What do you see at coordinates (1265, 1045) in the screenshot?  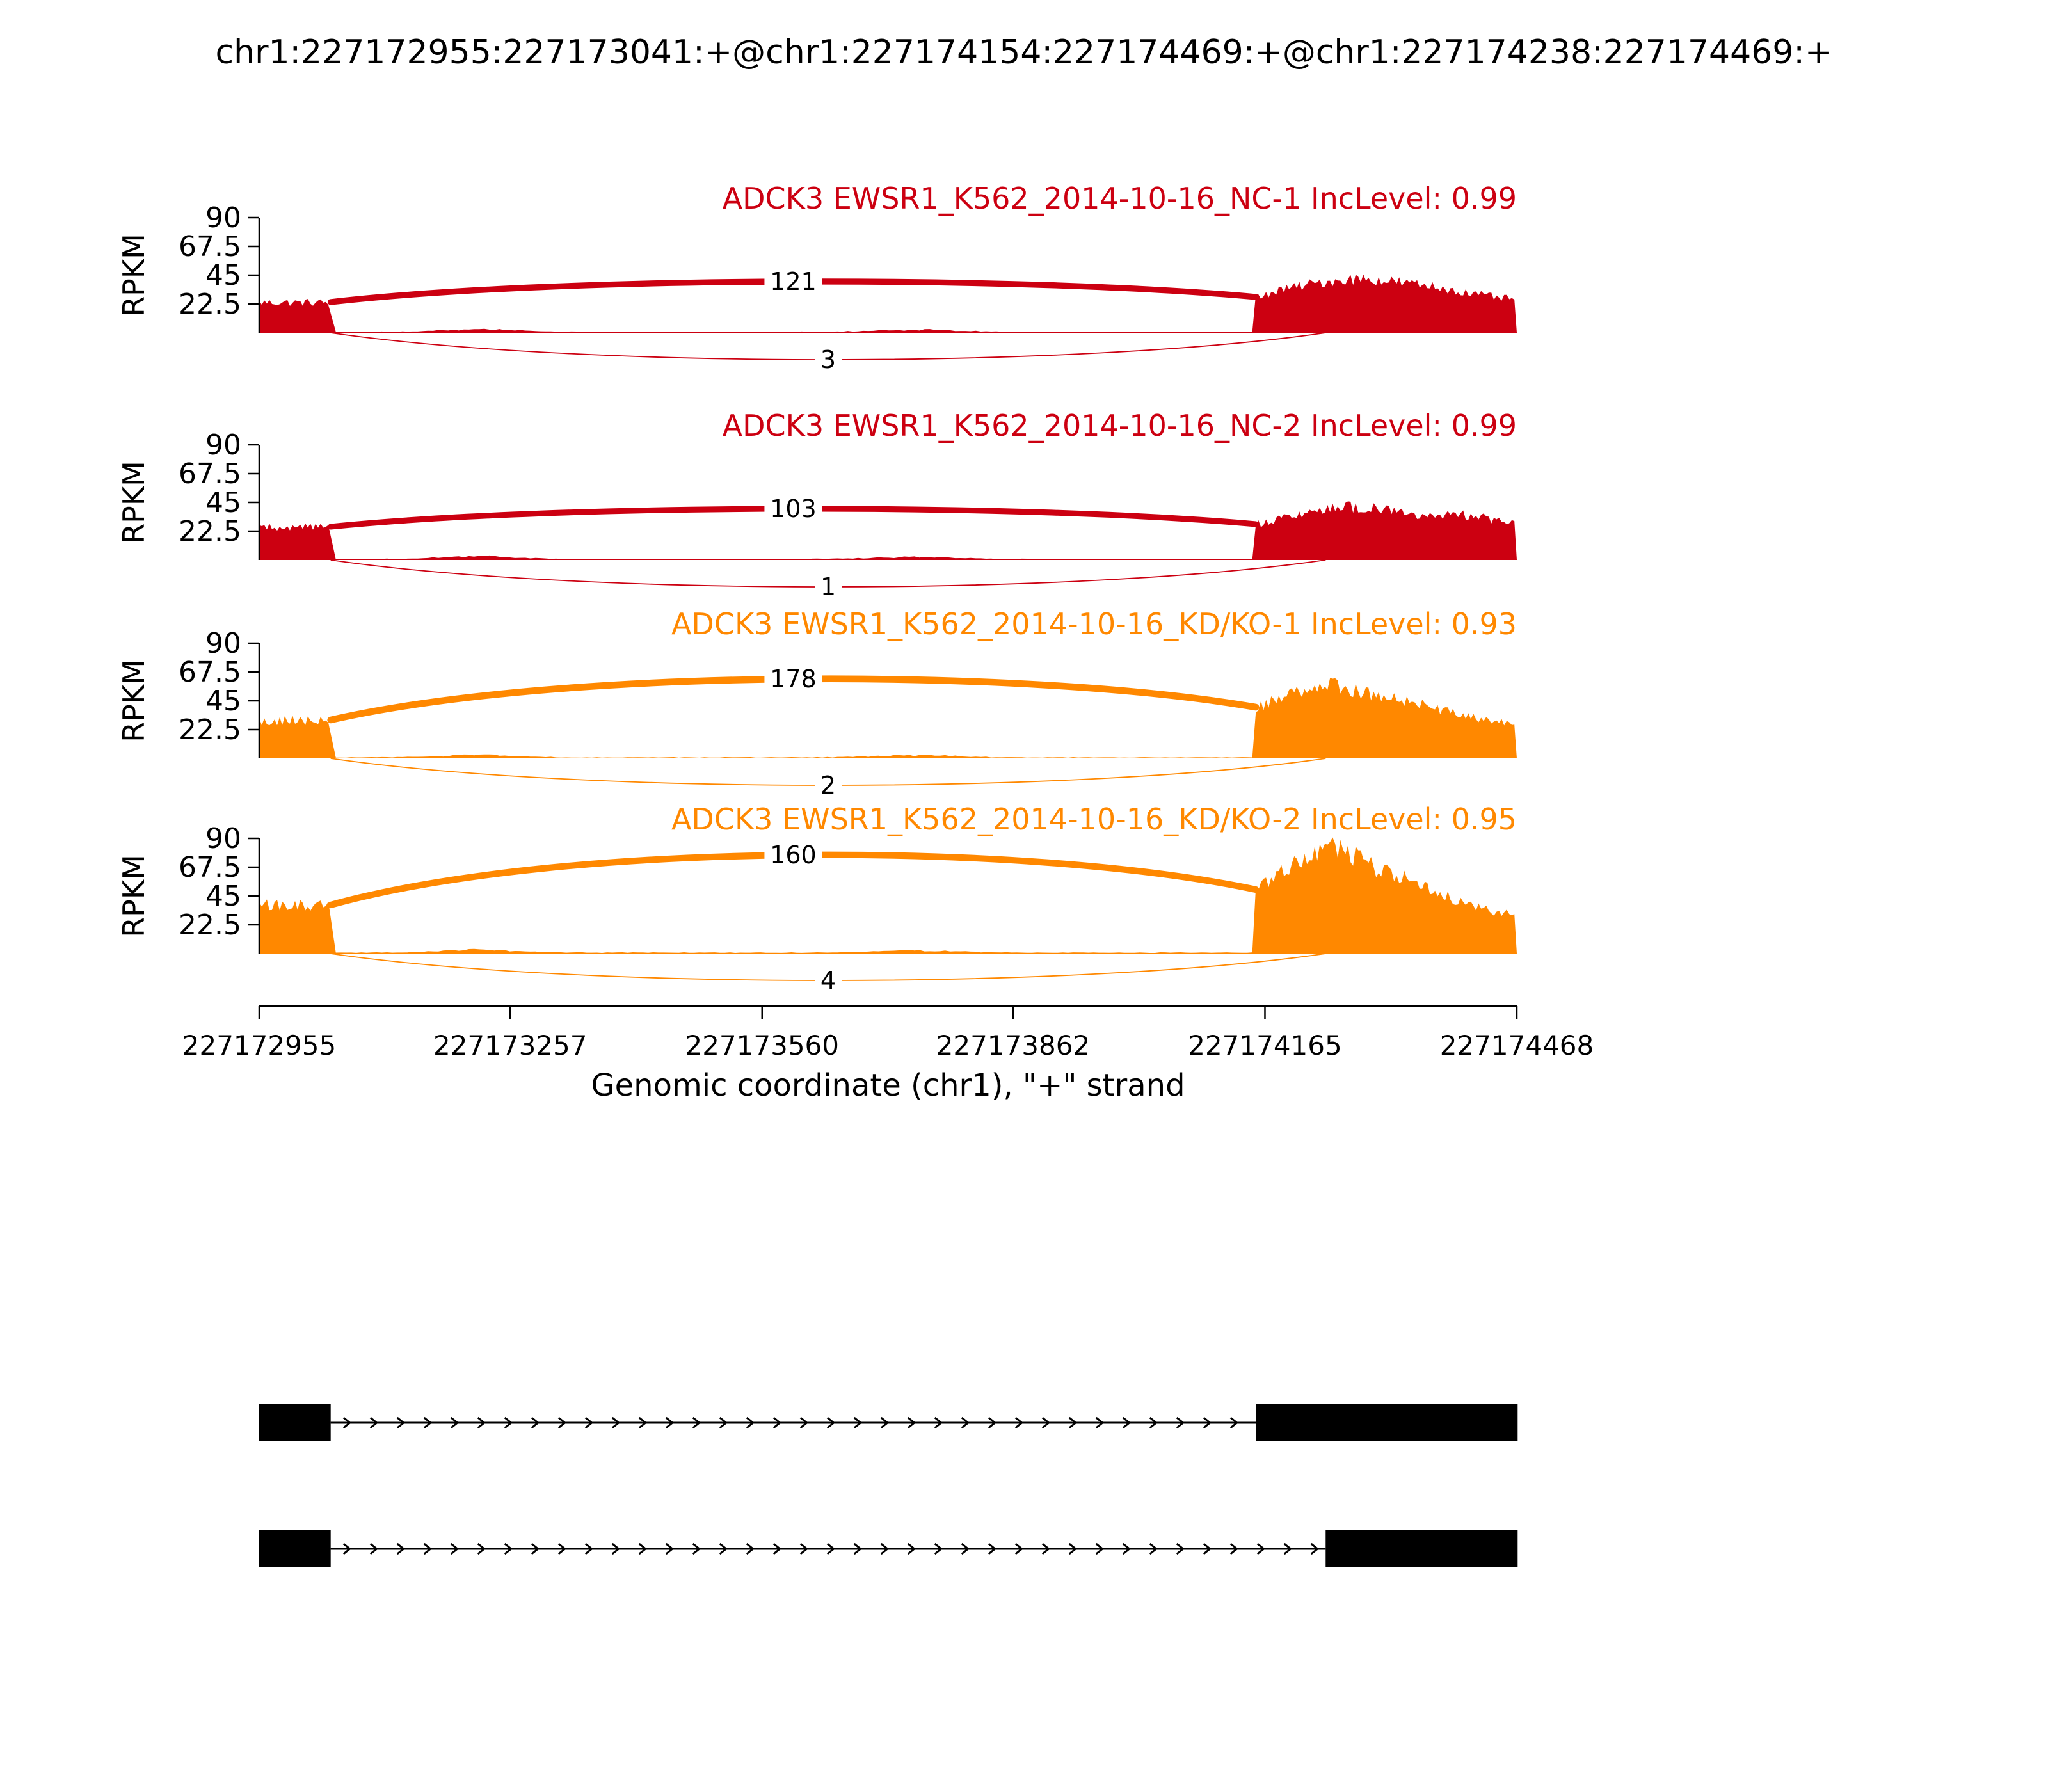 I see `x-tick-label: 227174165` at bounding box center [1265, 1045].